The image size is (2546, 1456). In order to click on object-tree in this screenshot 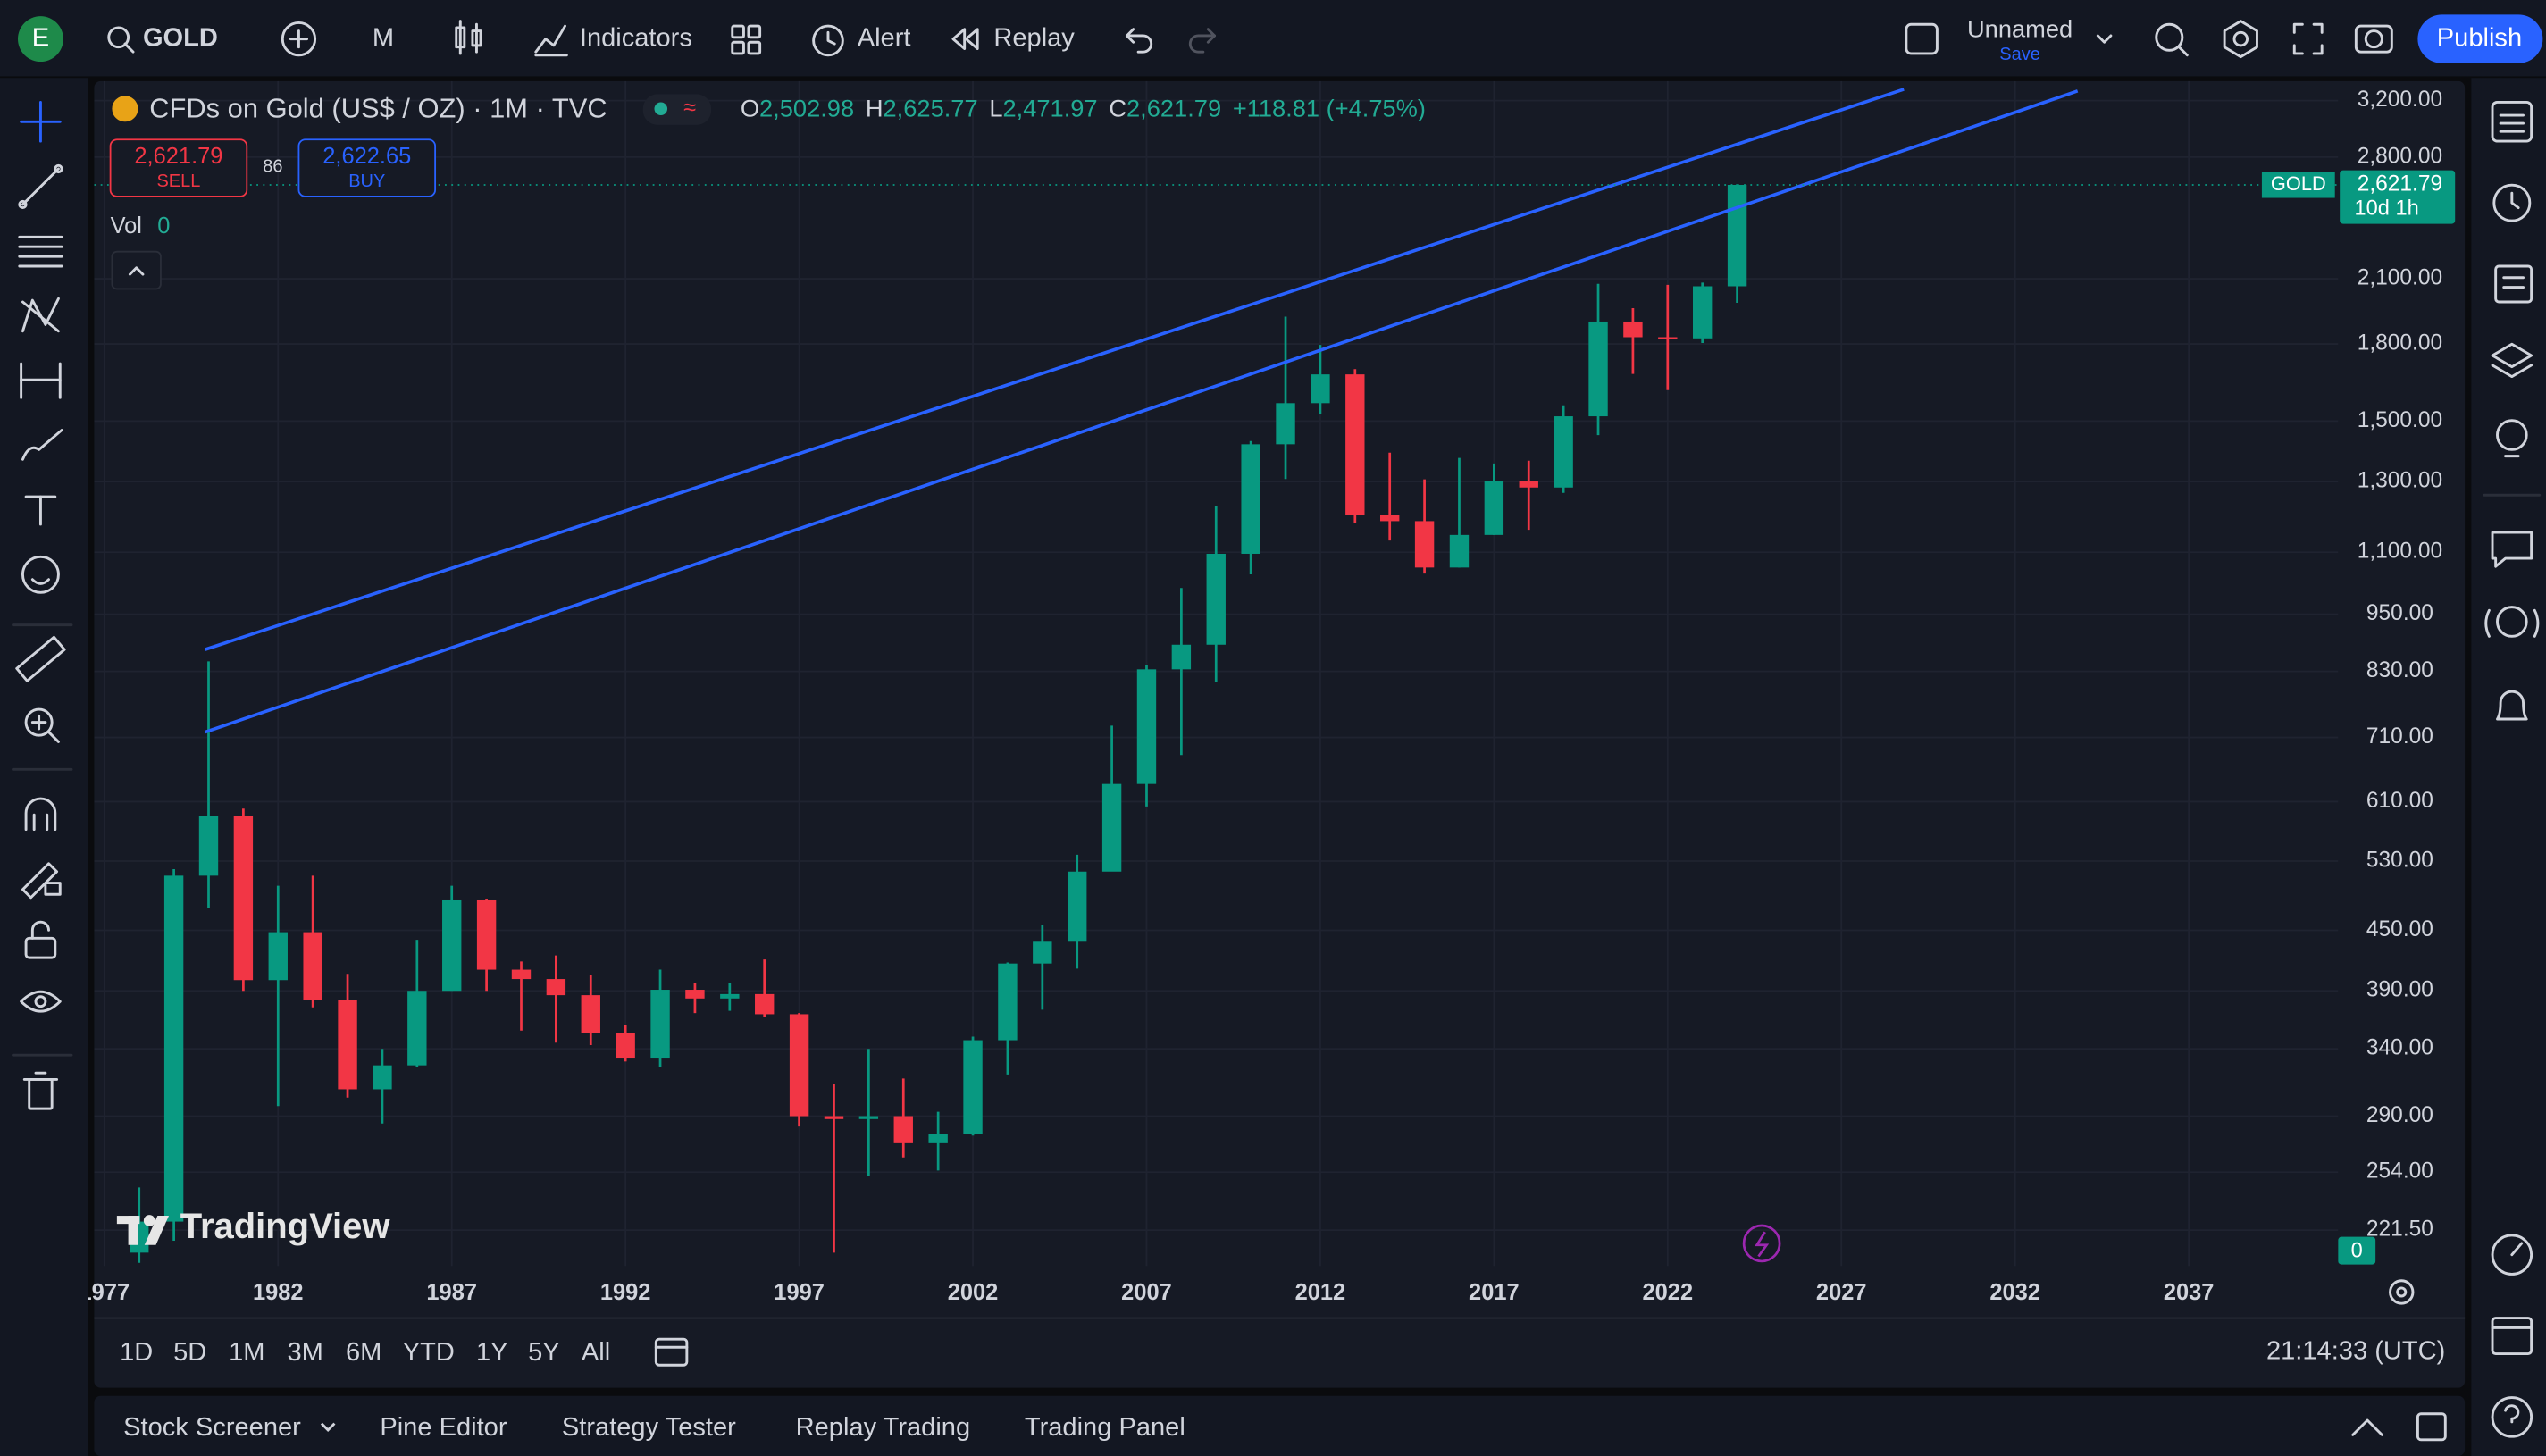, I will do `click(2512, 360)`.